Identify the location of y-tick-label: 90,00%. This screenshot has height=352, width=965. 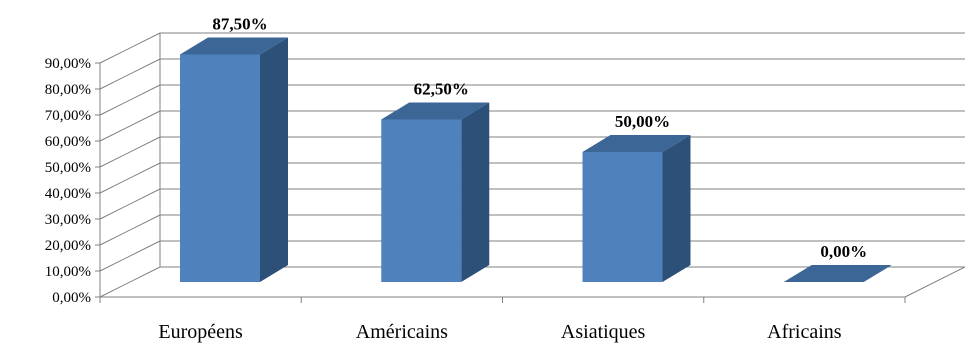
(68, 64).